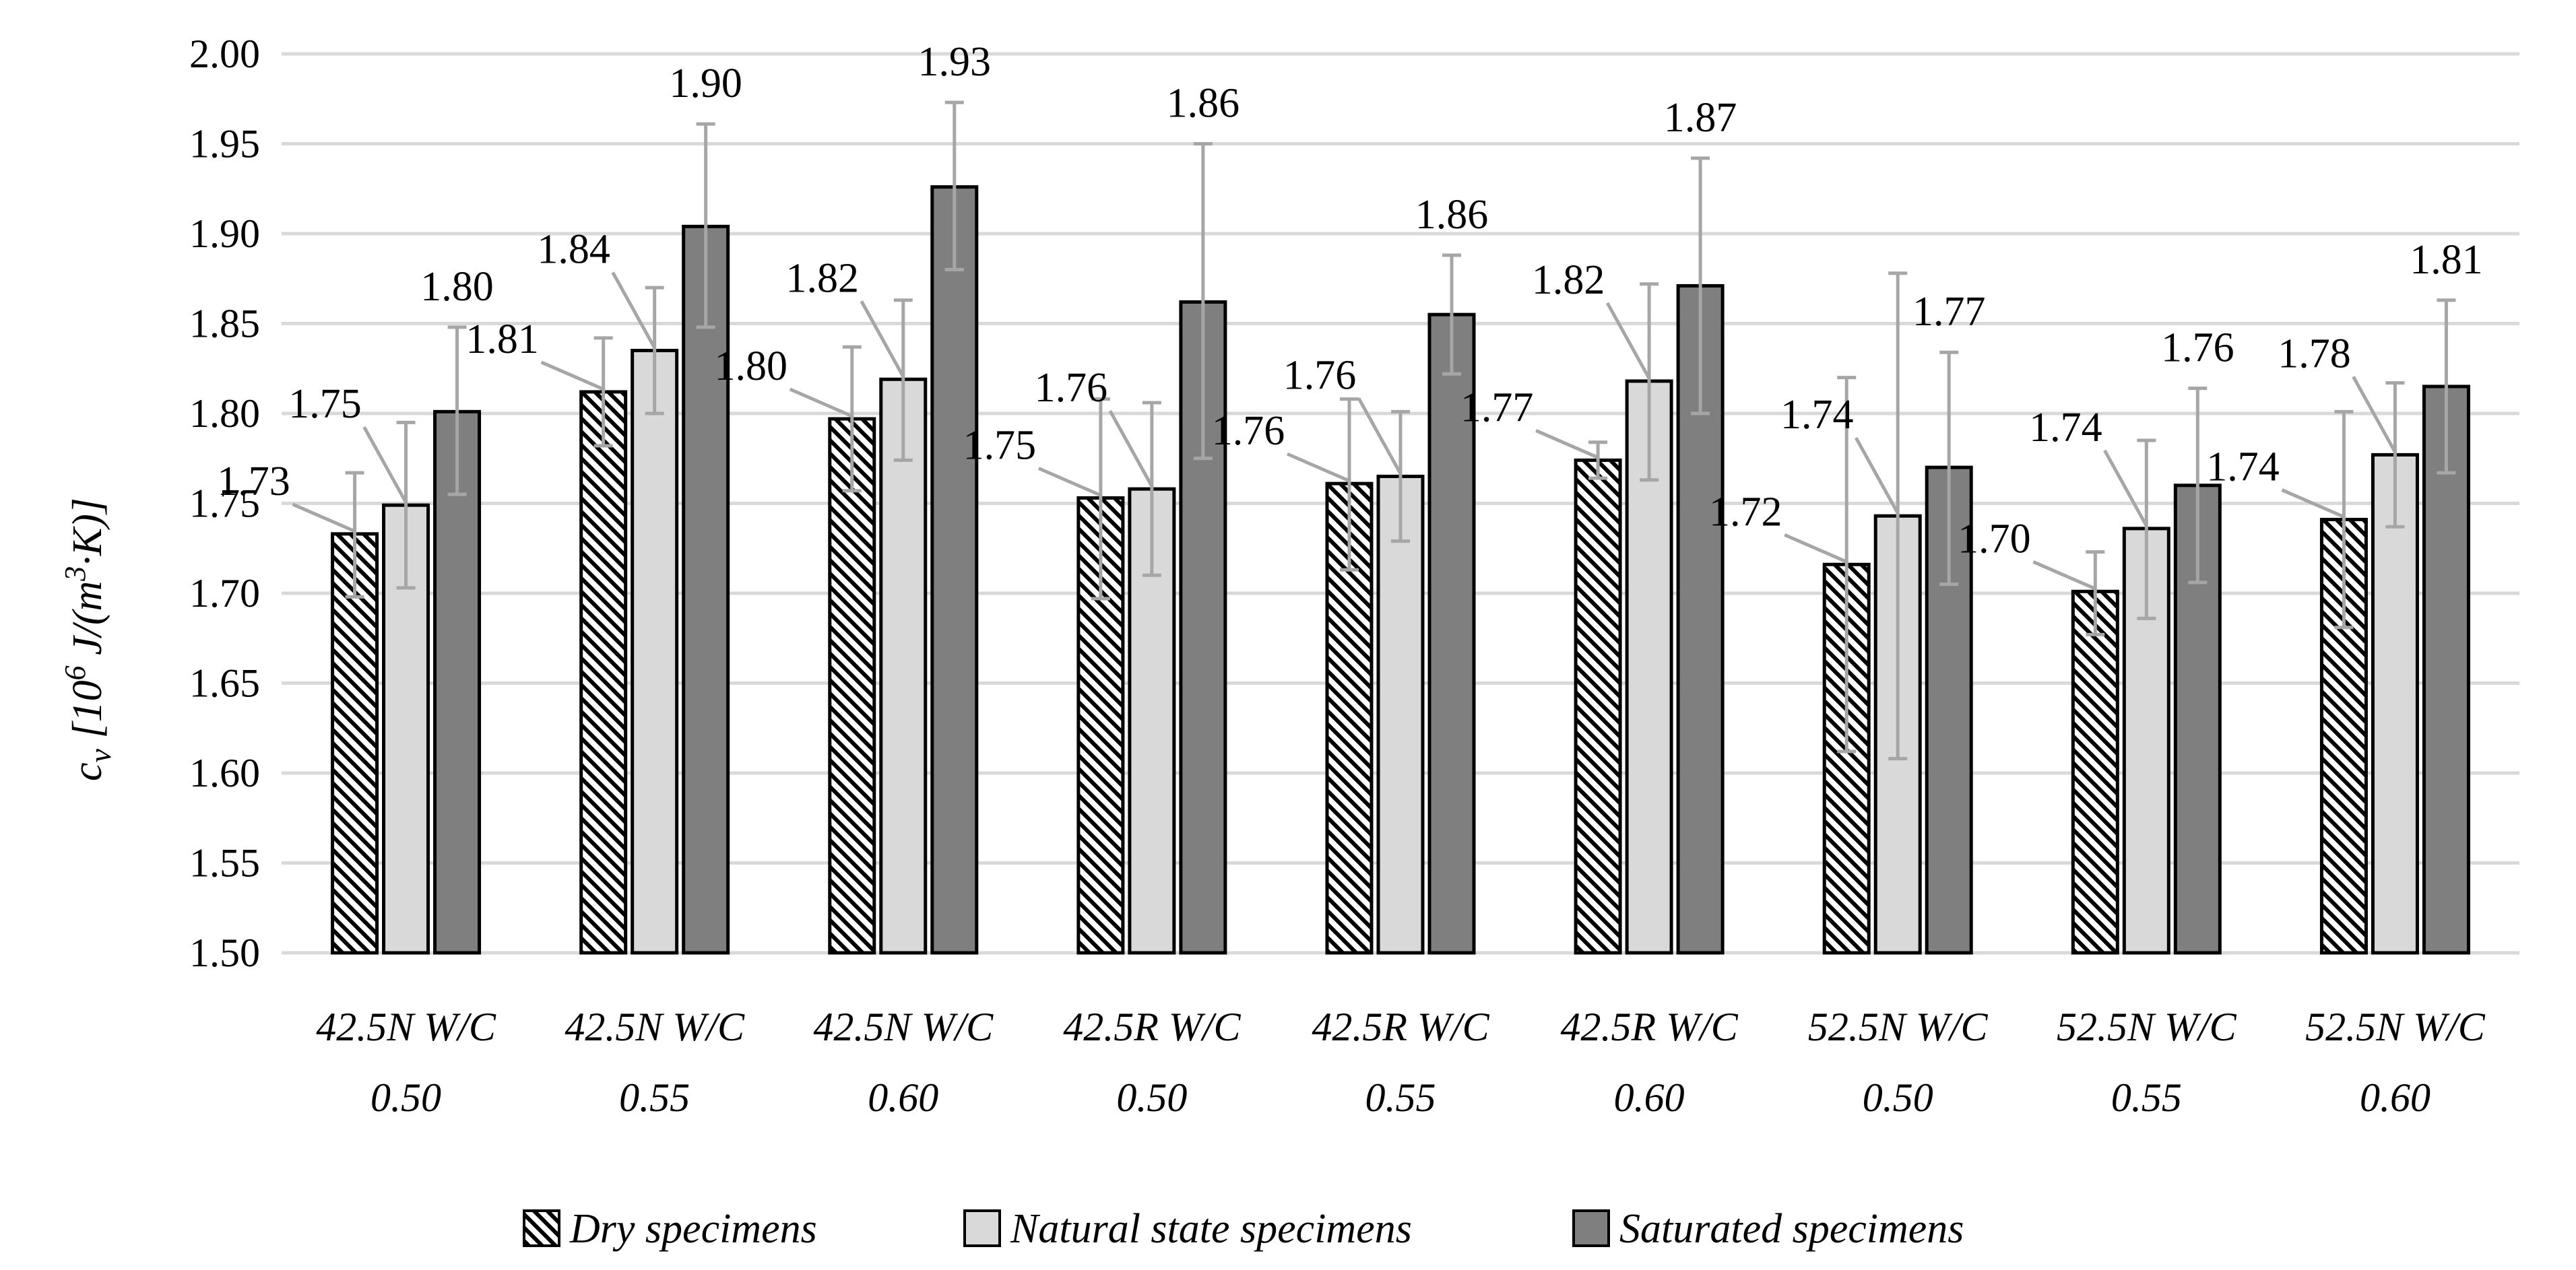 This screenshot has height=1270, width=2576. I want to click on y-tick-label: 1.50, so click(225, 953).